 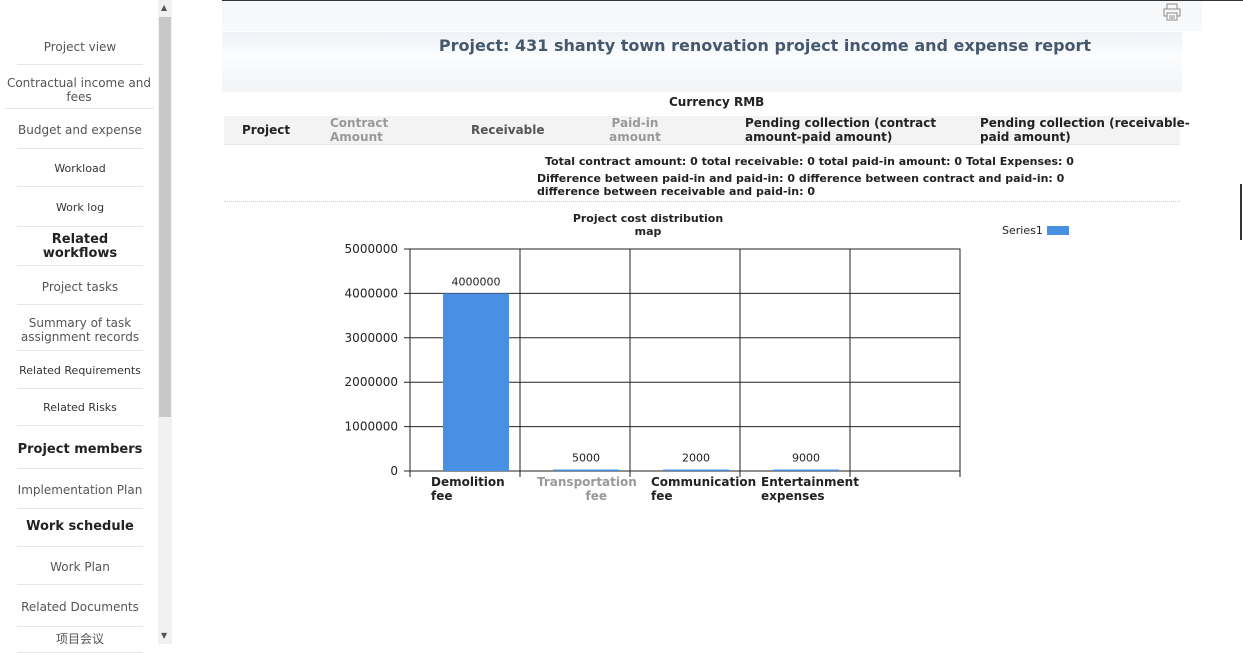 What do you see at coordinates (371, 338) in the screenshot?
I see `y-tick-label: 3000000` at bounding box center [371, 338].